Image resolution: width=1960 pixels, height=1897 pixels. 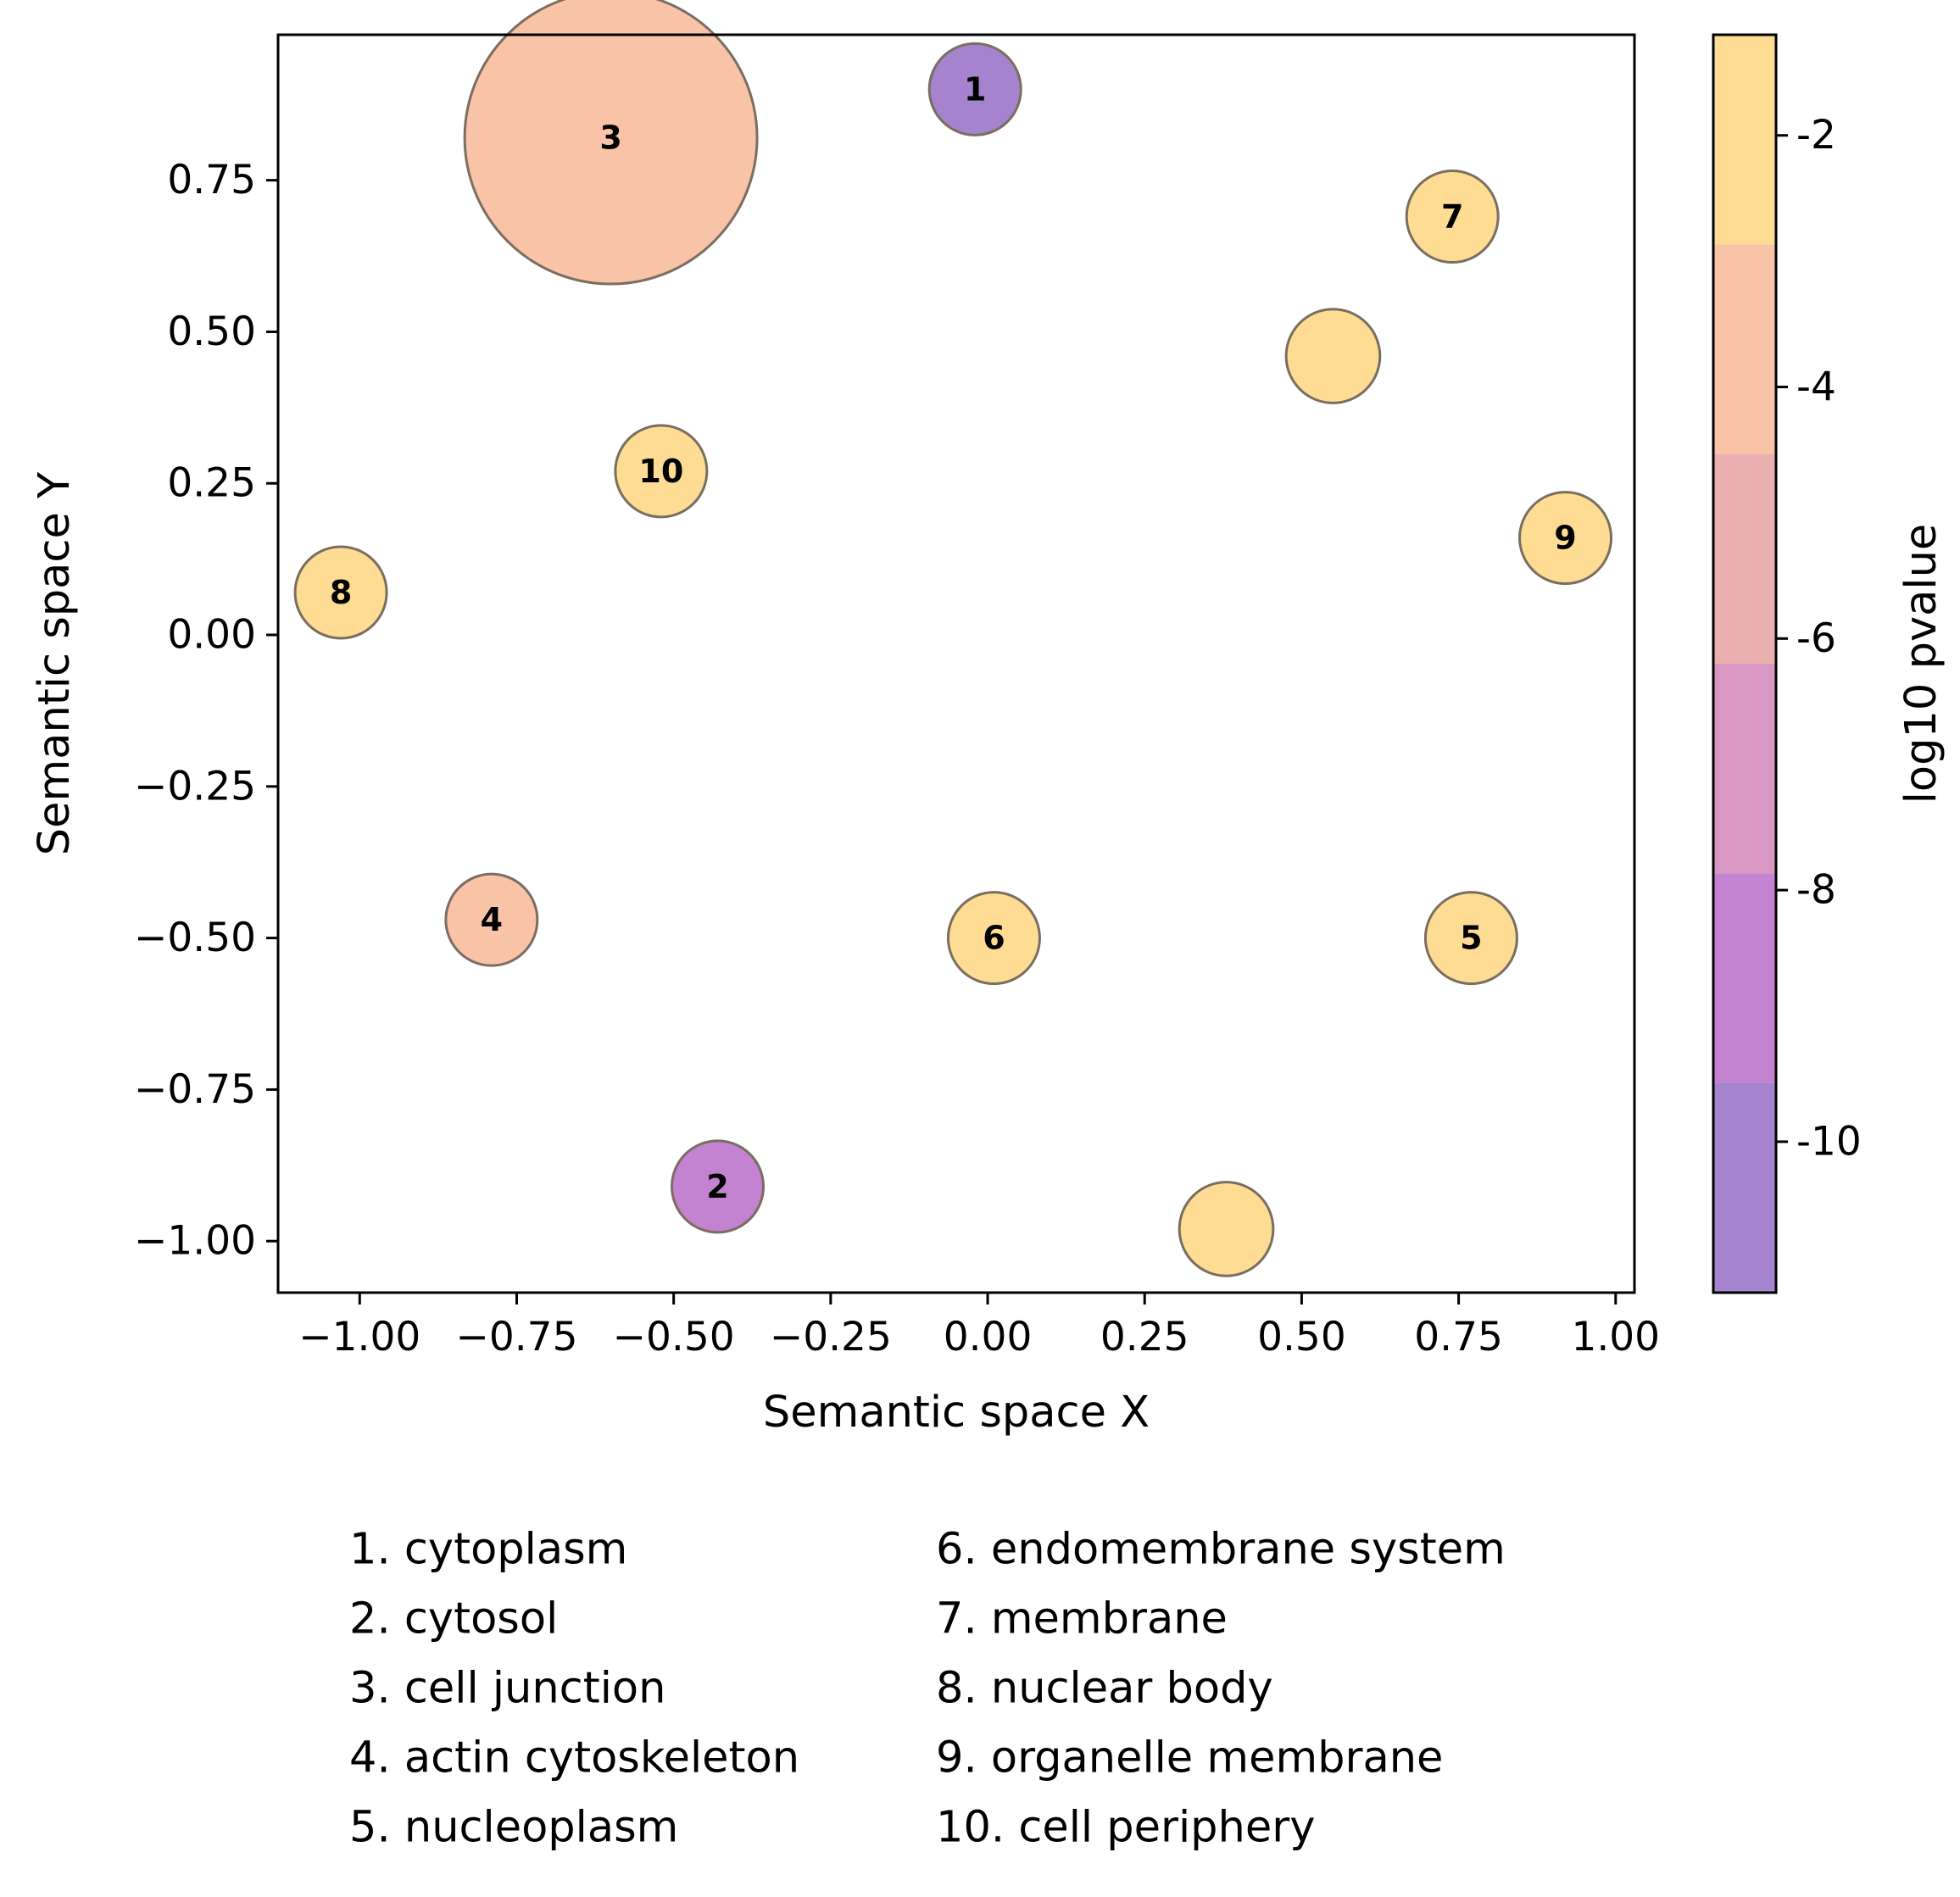 I want to click on y-axis-title: Semantic space Y, so click(x=55, y=663).